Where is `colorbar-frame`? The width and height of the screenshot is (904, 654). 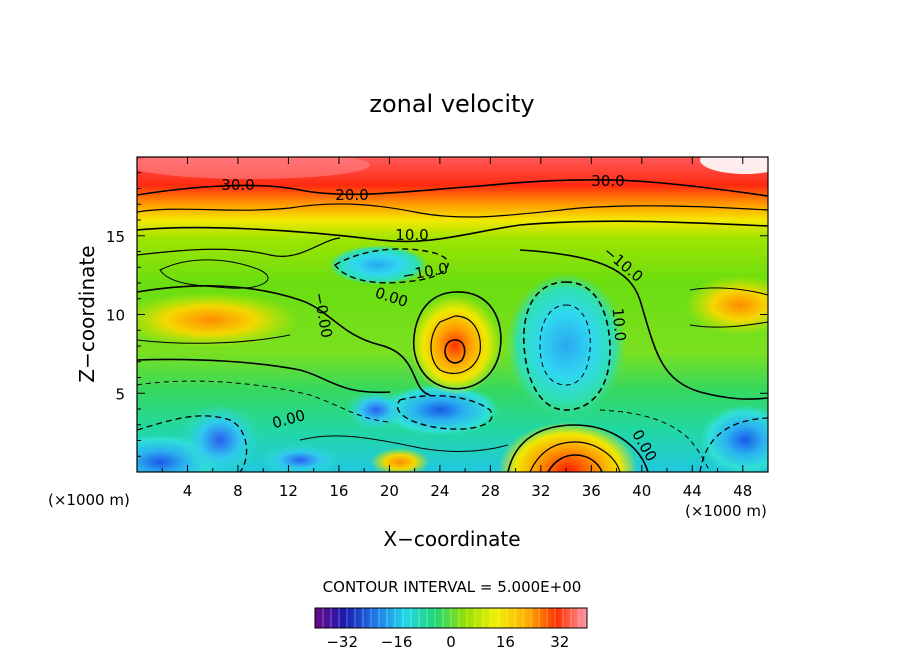 colorbar-frame is located at coordinates (451, 618).